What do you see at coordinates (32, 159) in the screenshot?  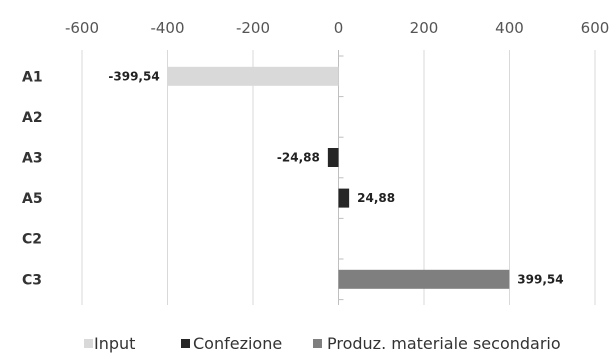 I see `category-label: A3` at bounding box center [32, 159].